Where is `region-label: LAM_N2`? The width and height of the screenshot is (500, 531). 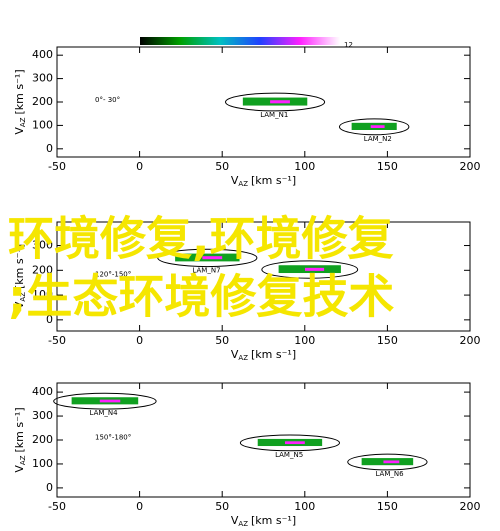 region-label: LAM_N2 is located at coordinates (378, 139).